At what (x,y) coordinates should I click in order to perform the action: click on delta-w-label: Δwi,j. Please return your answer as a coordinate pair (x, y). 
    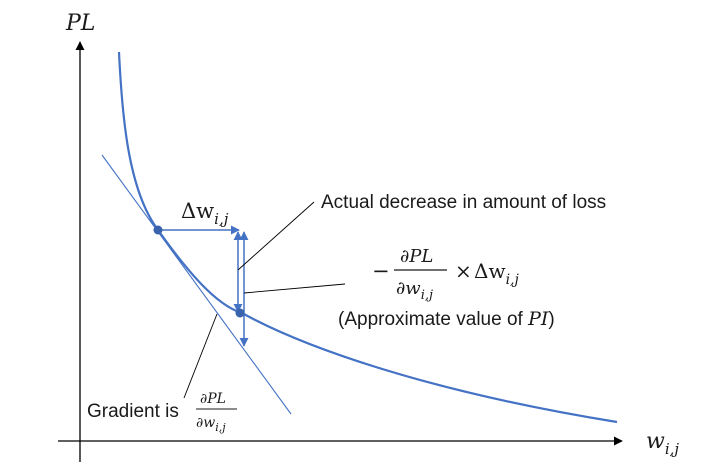
    Looking at the image, I should click on (205, 213).